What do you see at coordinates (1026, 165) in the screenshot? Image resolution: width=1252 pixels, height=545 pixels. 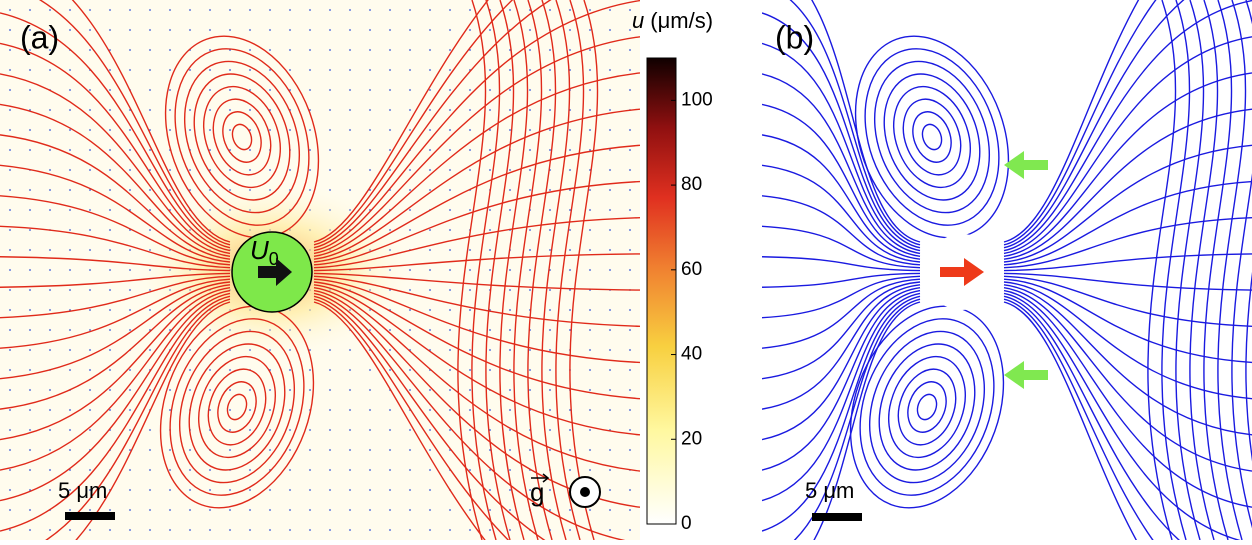 I see `flow-arrow` at bounding box center [1026, 165].